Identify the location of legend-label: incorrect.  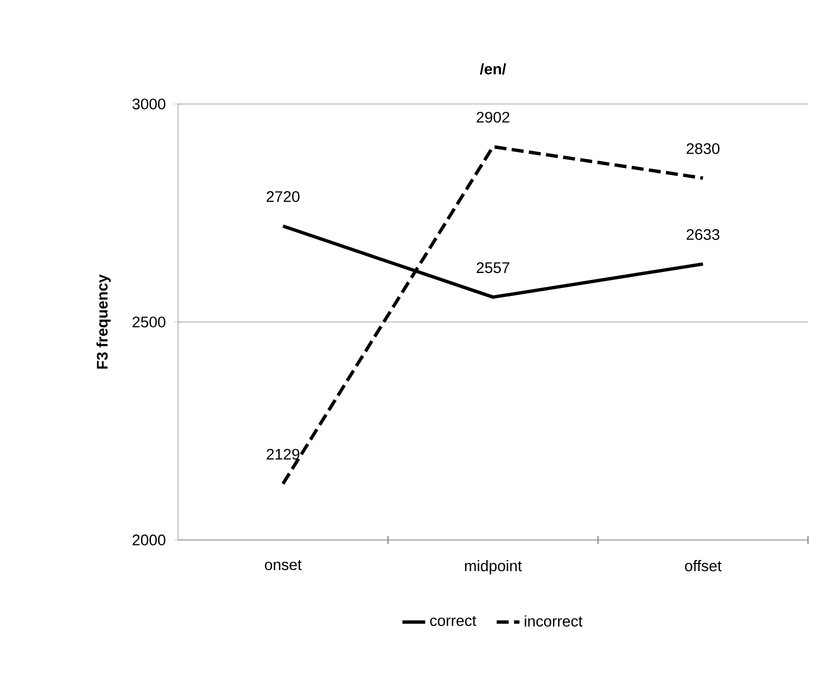
(553, 621).